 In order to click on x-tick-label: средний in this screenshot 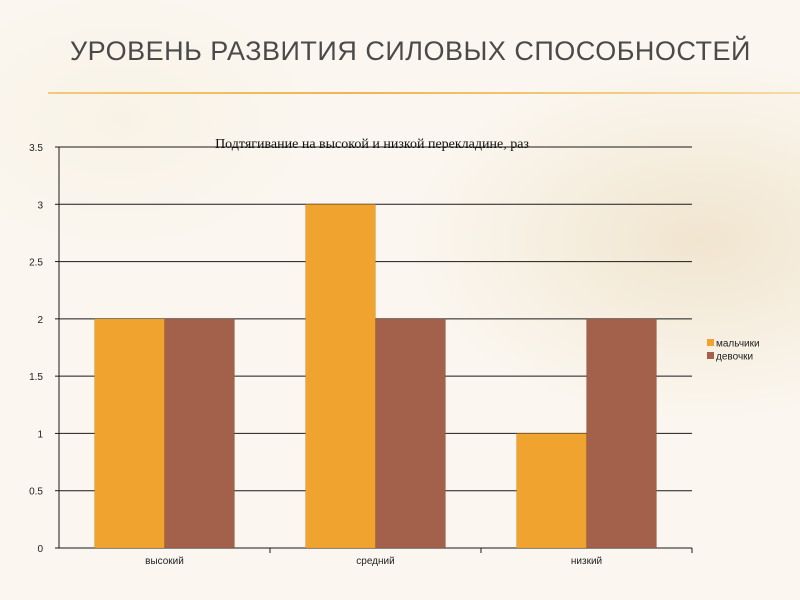, I will do `click(375, 561)`.